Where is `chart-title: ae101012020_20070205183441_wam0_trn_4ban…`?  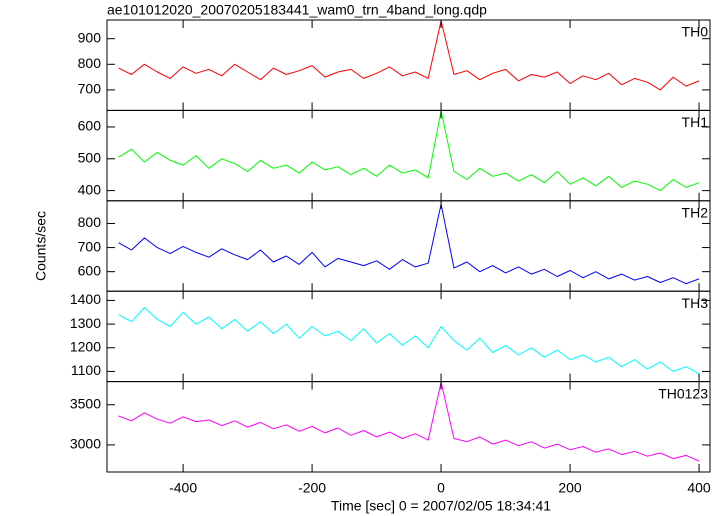 chart-title: ae101012020_20070205183441_wam0_trn_4ban… is located at coordinates (297, 10).